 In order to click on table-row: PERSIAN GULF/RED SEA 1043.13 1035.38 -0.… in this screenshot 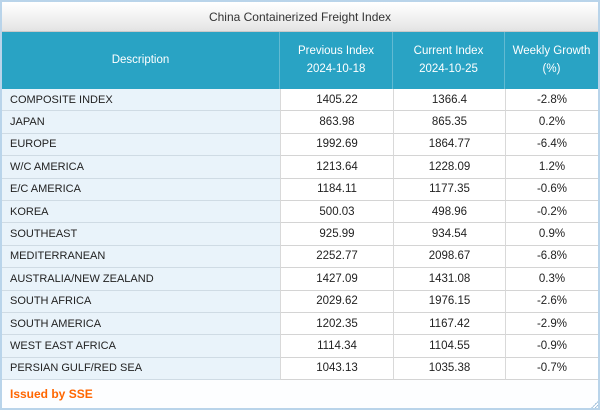, I will do `click(300, 369)`.